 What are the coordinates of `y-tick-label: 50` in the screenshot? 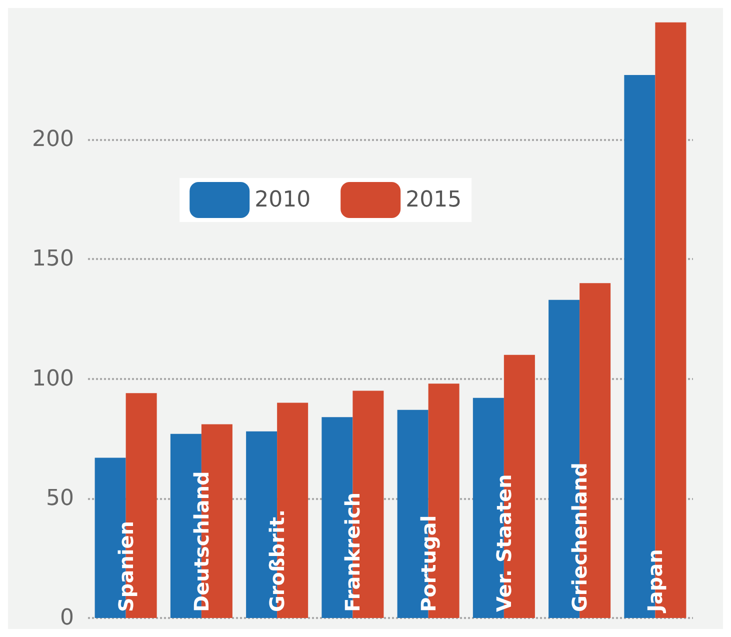 It's located at (60, 498).